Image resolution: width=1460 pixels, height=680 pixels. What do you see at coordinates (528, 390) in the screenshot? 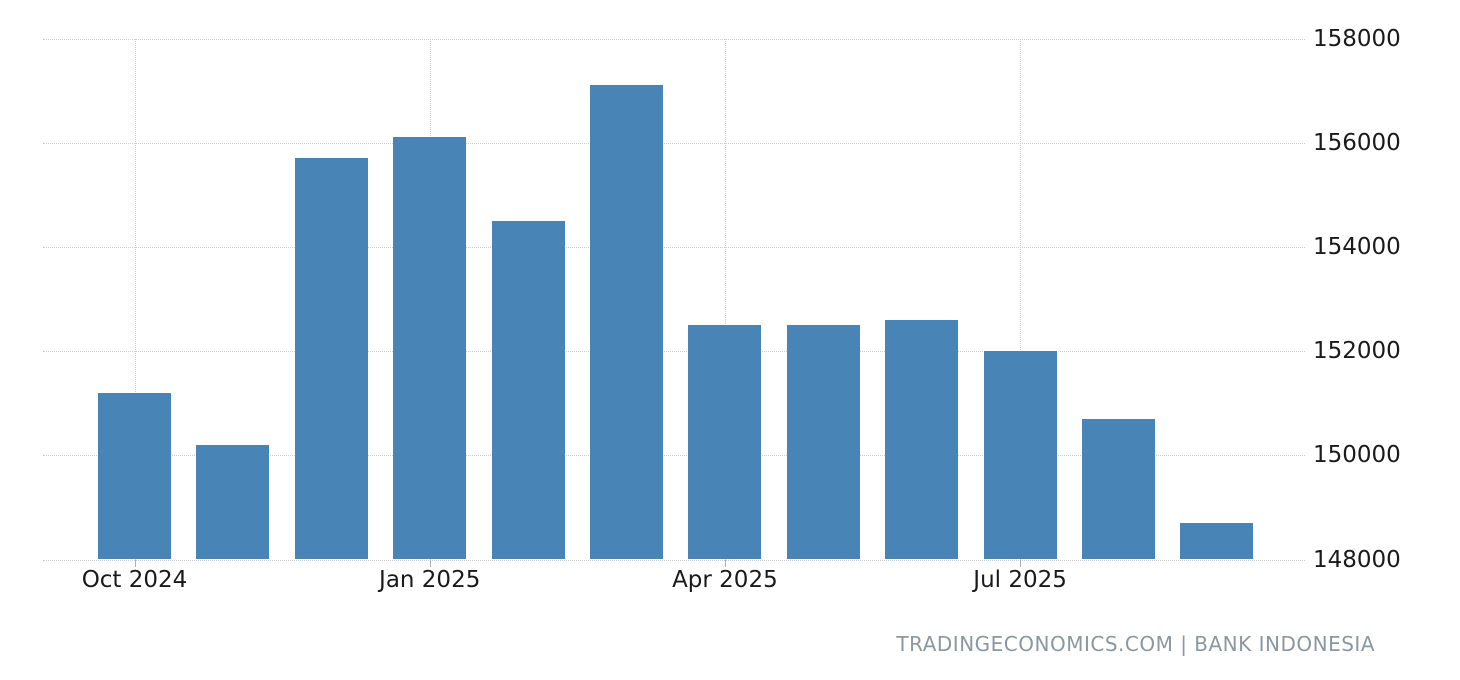
I see `bar-feb-2025` at bounding box center [528, 390].